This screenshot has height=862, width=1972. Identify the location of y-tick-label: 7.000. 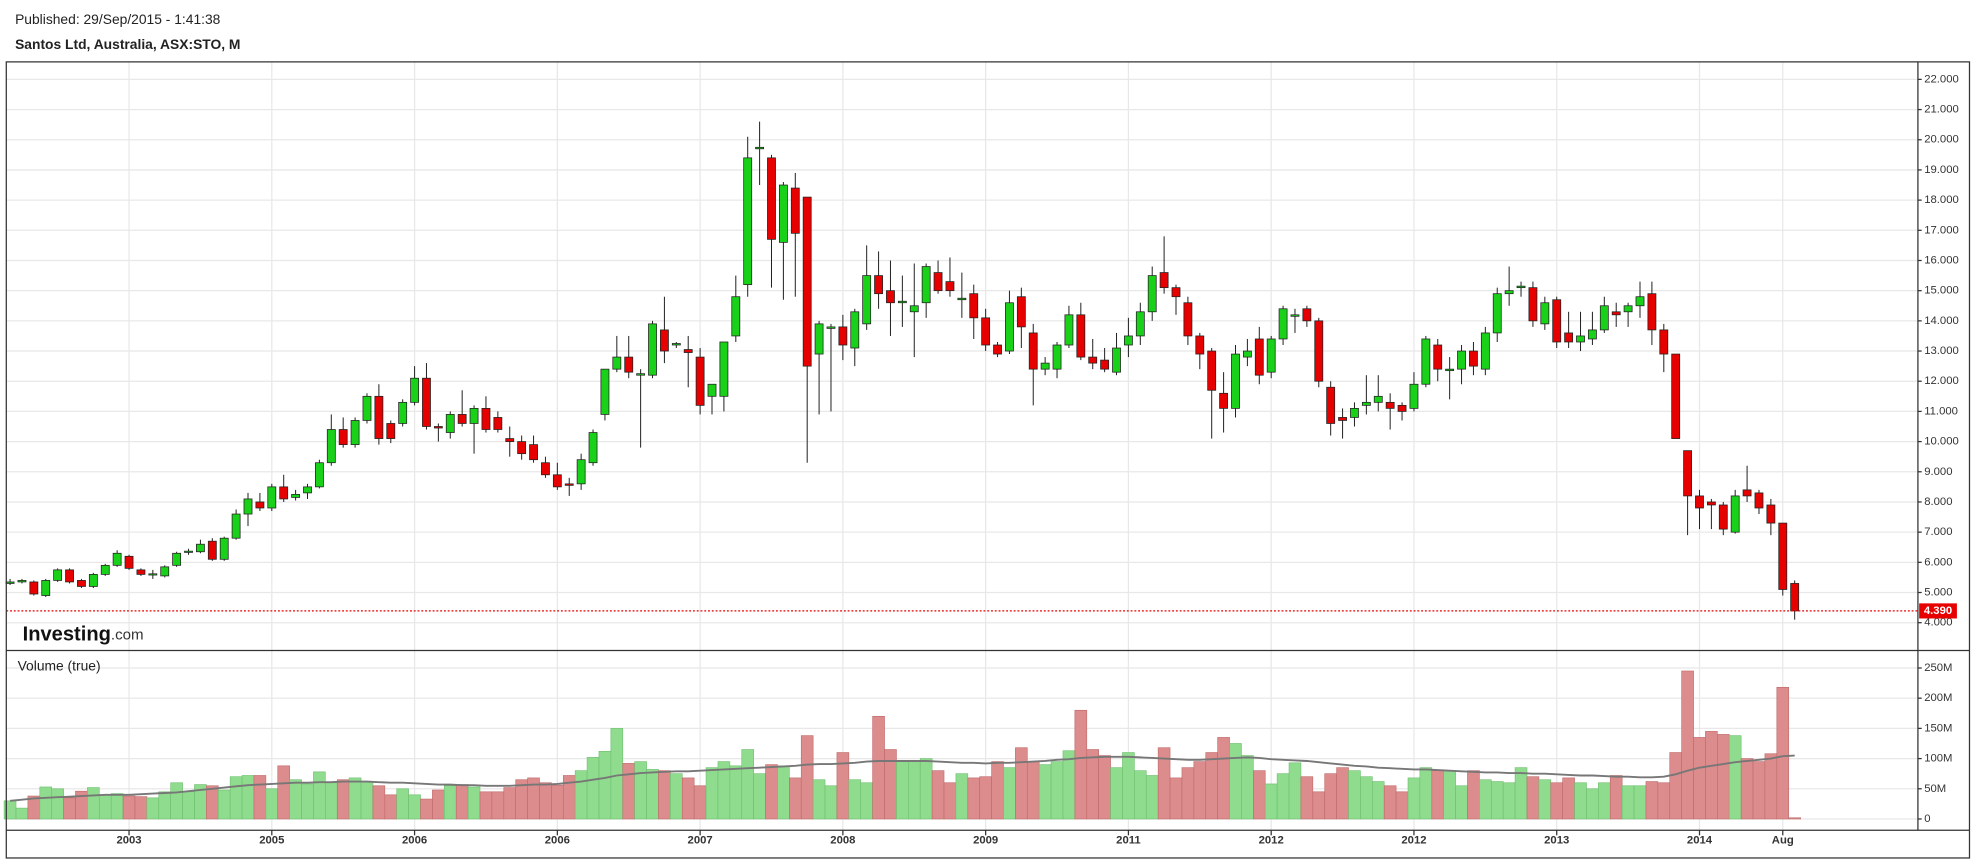
(1938, 532).